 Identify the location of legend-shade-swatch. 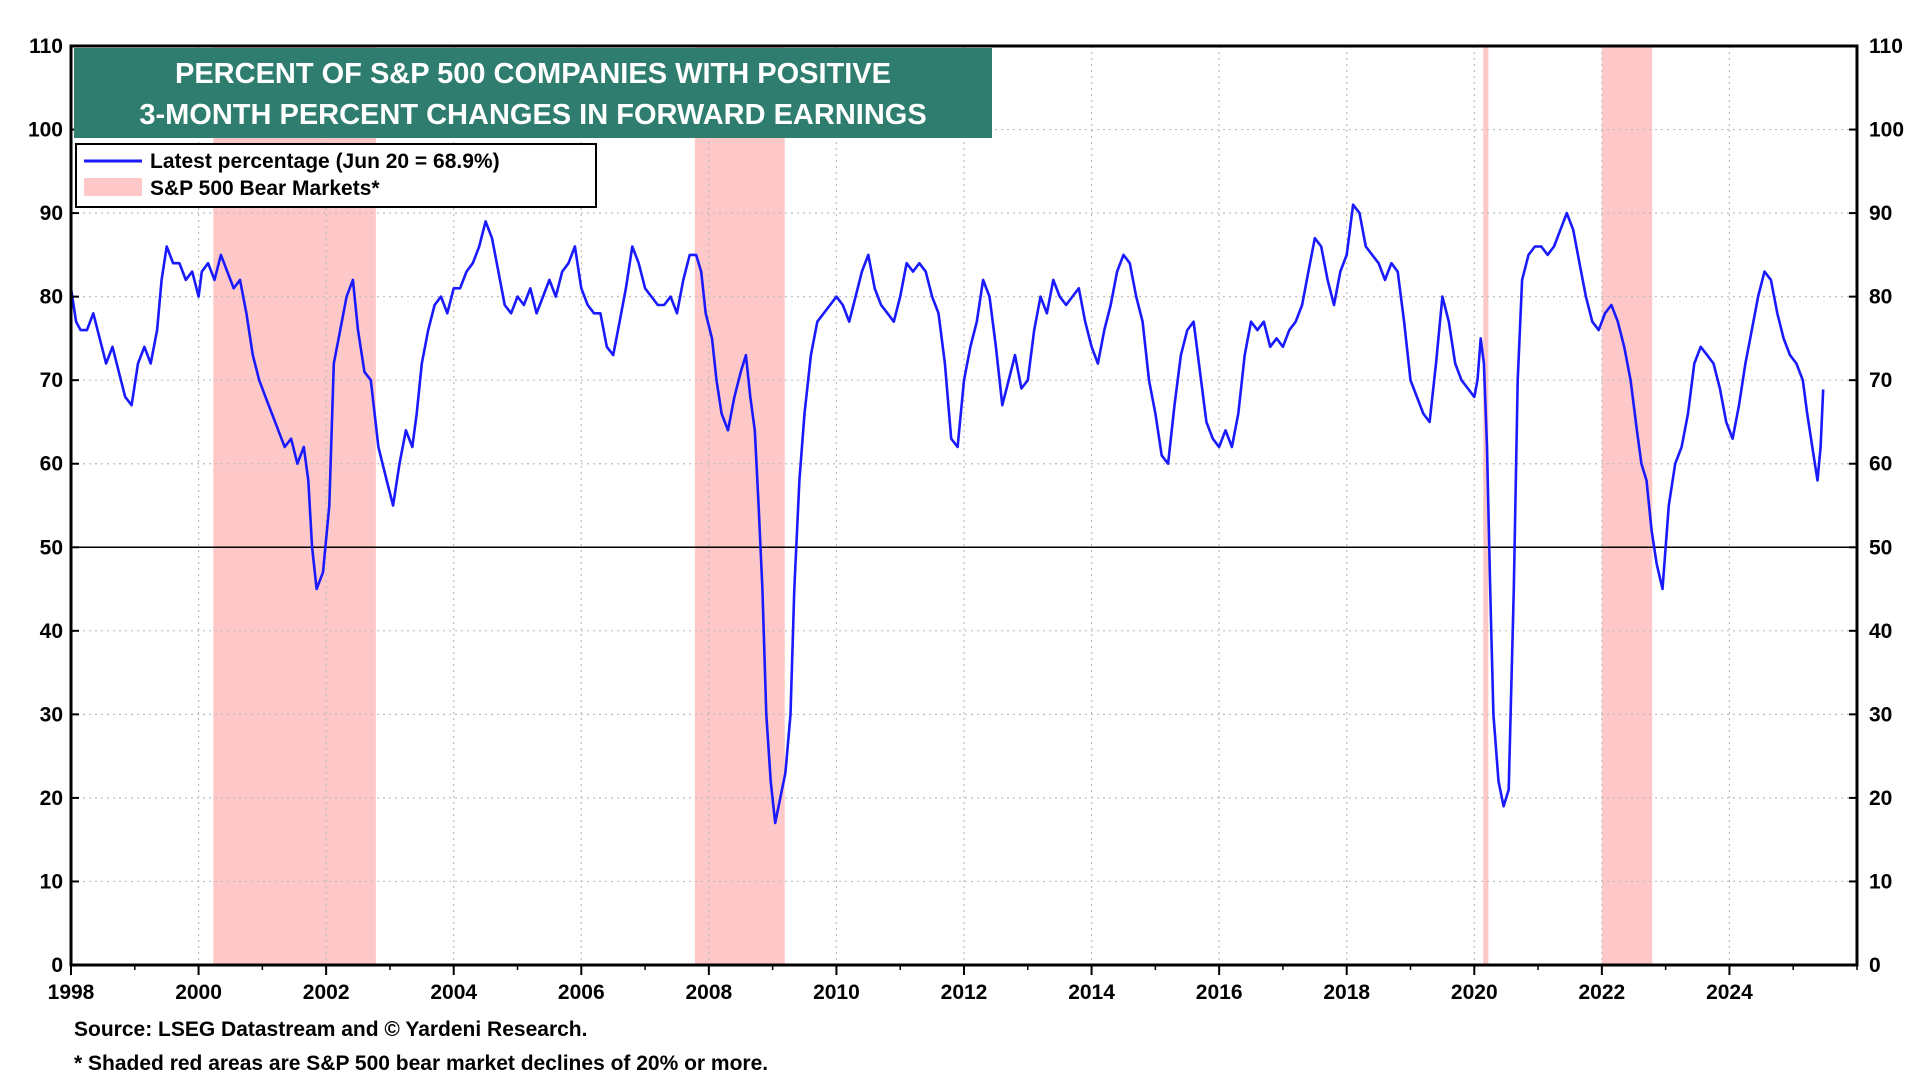
(113, 187).